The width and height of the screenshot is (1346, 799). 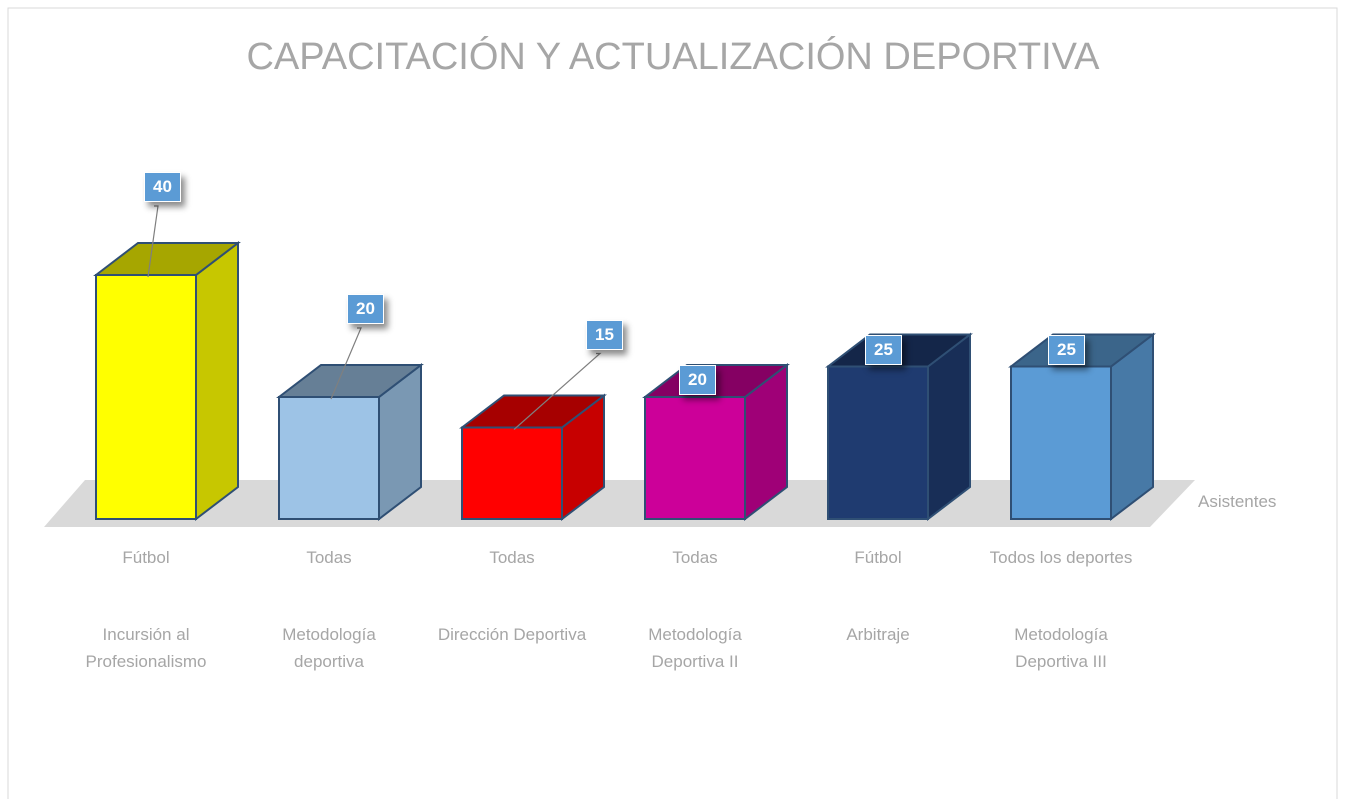 I want to click on x-tick-label: Metodología Deportiva II, so click(x=695, y=648).